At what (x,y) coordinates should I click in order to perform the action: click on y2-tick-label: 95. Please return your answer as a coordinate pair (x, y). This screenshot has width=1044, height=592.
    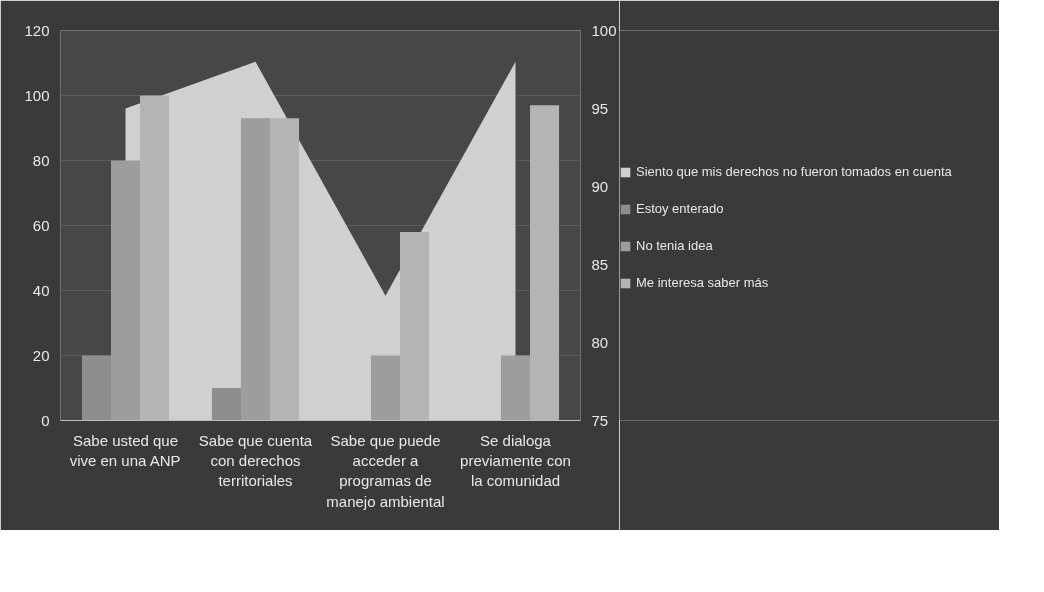
    Looking at the image, I should click on (600, 108).